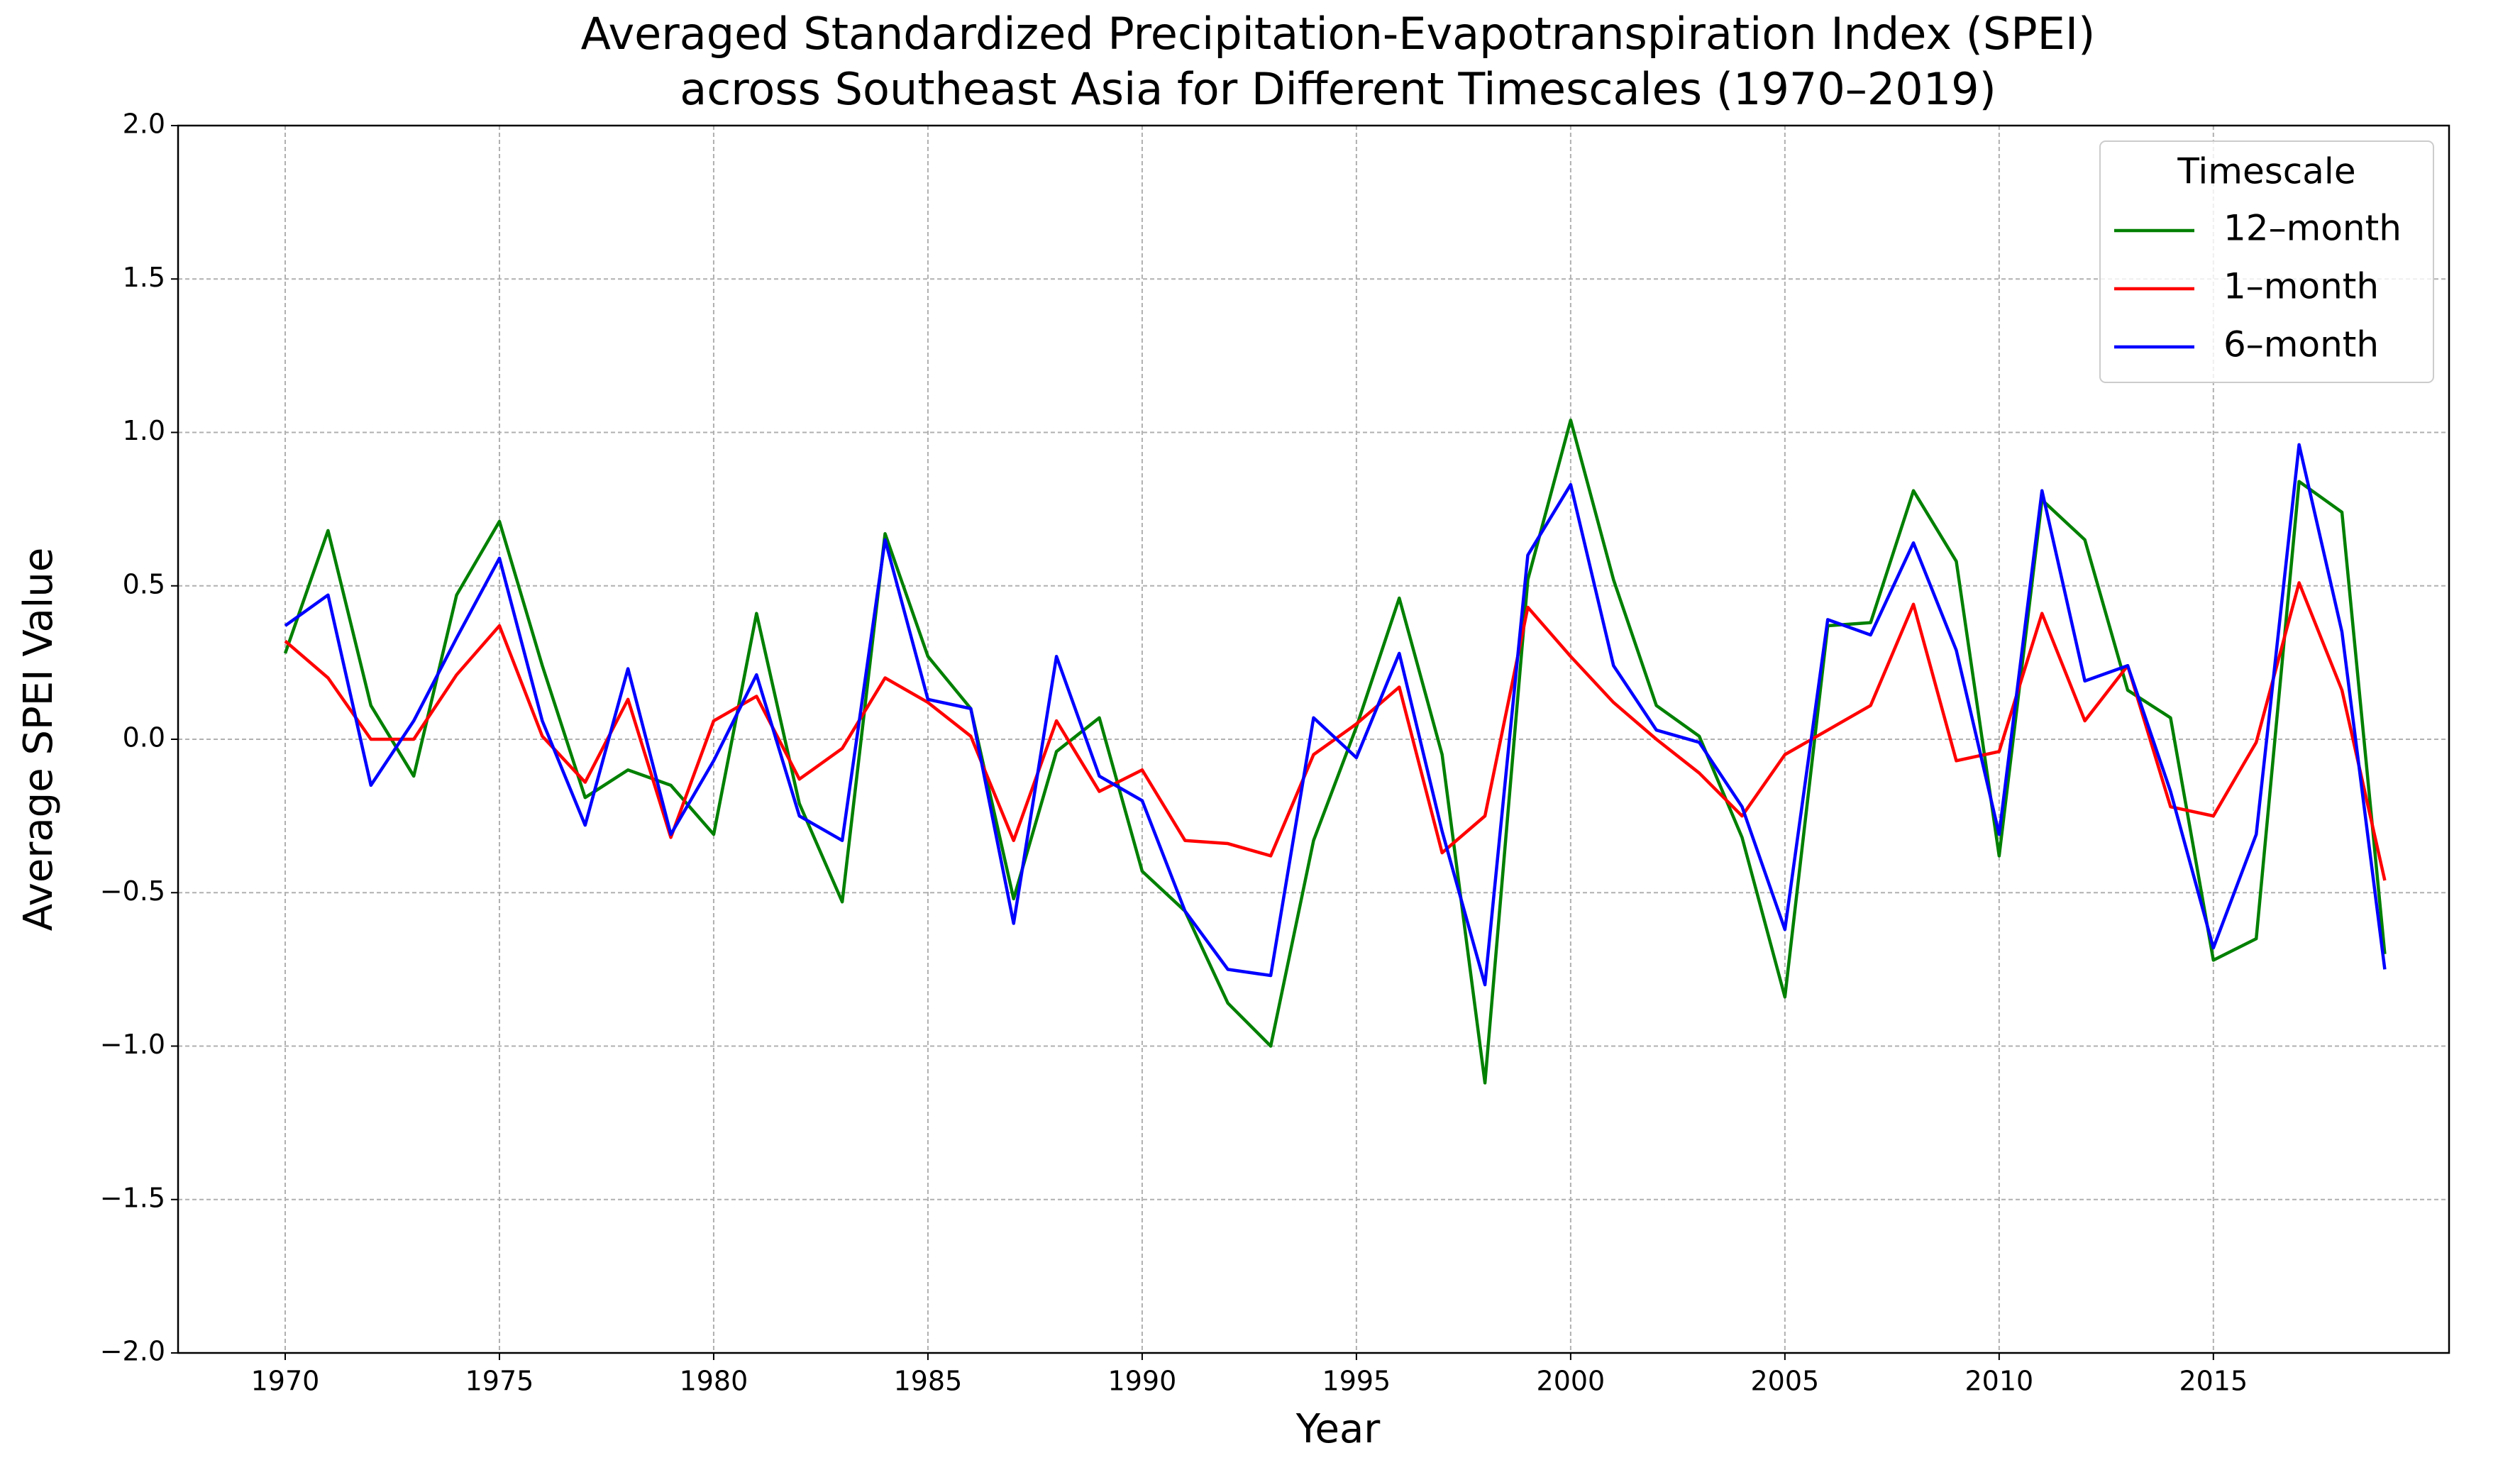  I want to click on legend-label: 12–month, so click(2312, 228).